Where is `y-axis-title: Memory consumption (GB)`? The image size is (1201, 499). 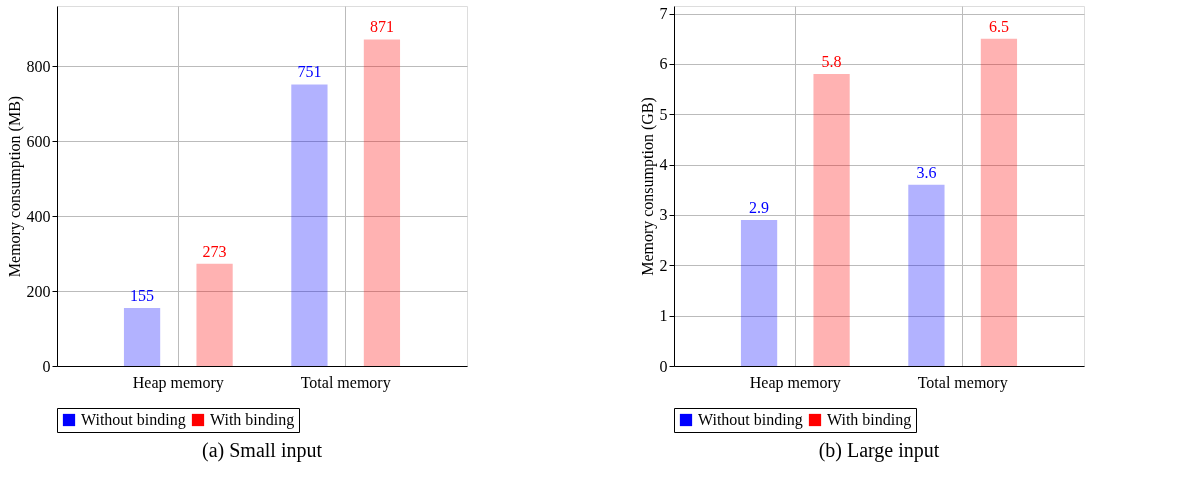
y-axis-title: Memory consumption (GB) is located at coordinates (647, 186).